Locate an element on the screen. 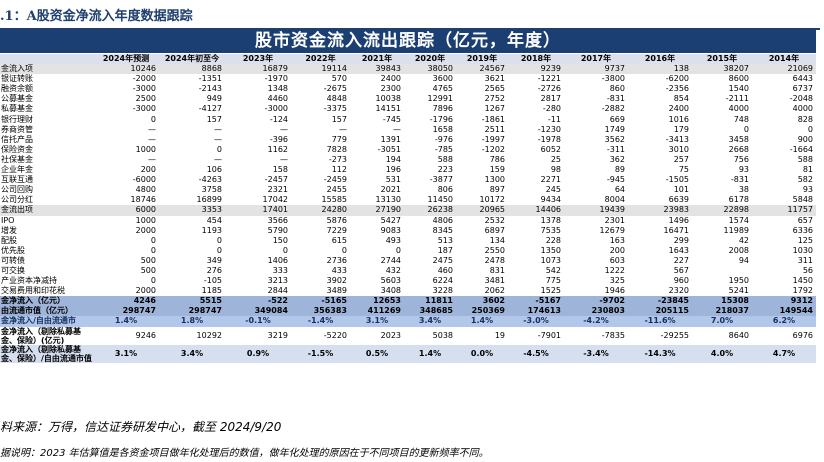  table-cell: 6737 is located at coordinates (802, 89).